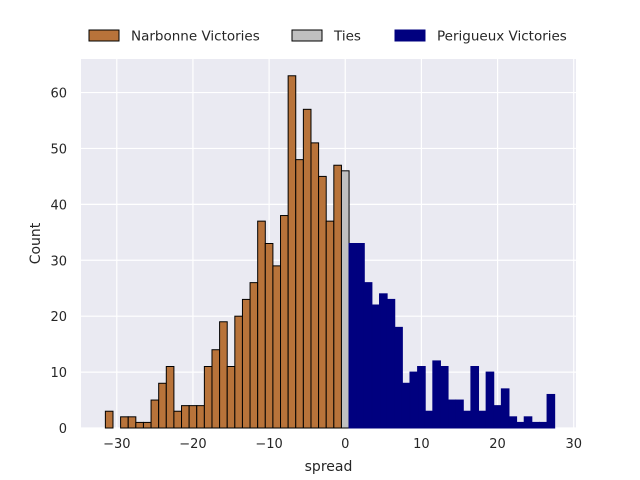 The width and height of the screenshot is (640, 480). Describe the element at coordinates (116, 444) in the screenshot. I see `x-tick-label: −30` at that location.